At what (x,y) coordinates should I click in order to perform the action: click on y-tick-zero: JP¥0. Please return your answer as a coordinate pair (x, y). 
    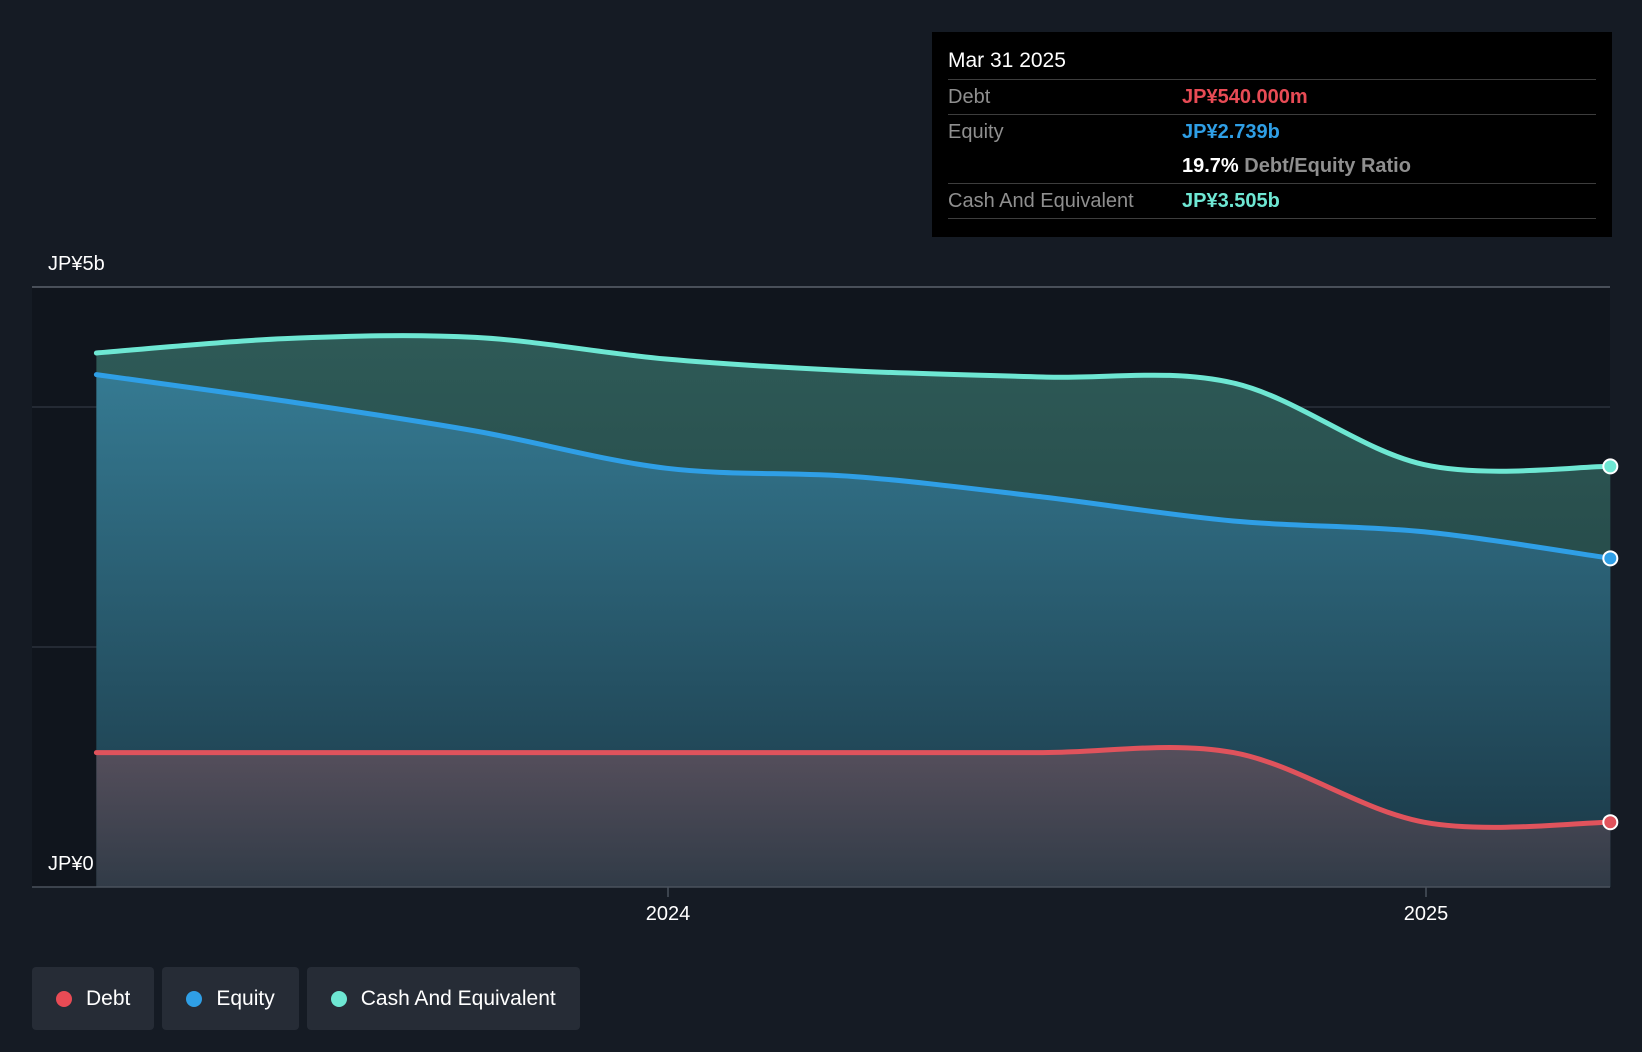
    Looking at the image, I should click on (71, 864).